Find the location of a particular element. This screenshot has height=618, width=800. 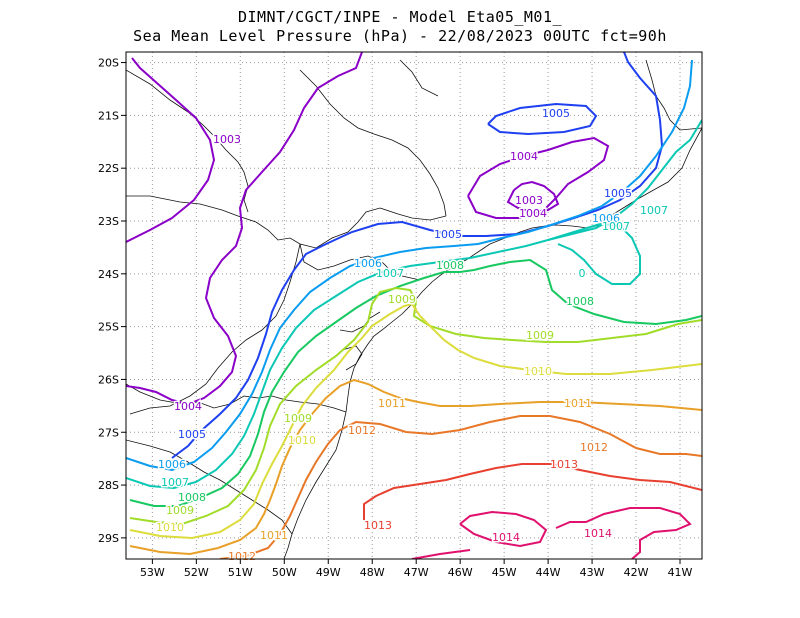

x-tick-label: 51W is located at coordinates (240, 572).